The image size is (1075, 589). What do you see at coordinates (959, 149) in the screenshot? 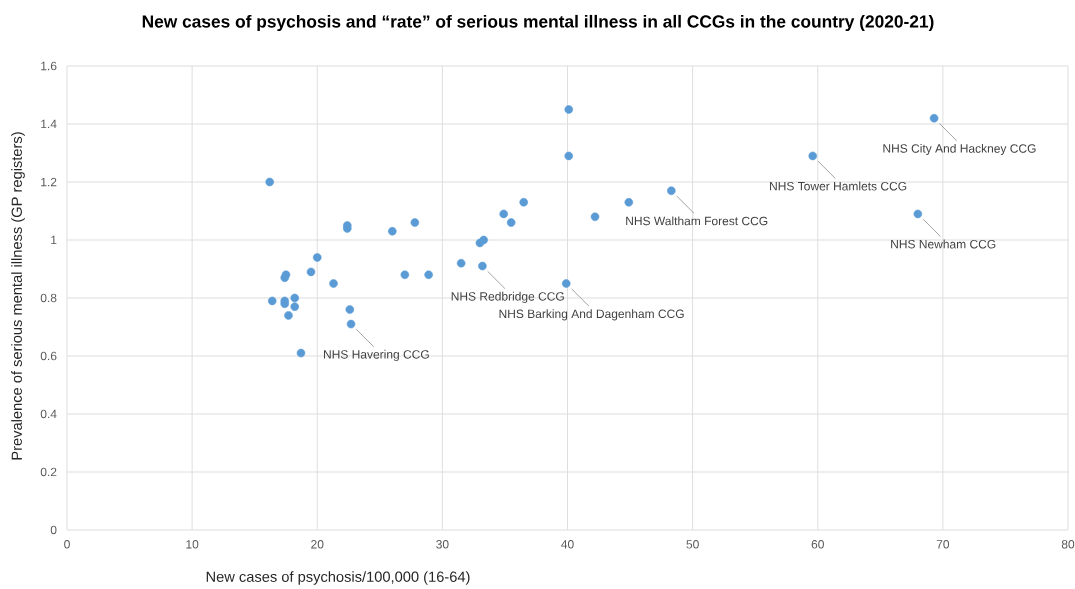
I see `annotation: NHS City And Hackney CCG` at bounding box center [959, 149].